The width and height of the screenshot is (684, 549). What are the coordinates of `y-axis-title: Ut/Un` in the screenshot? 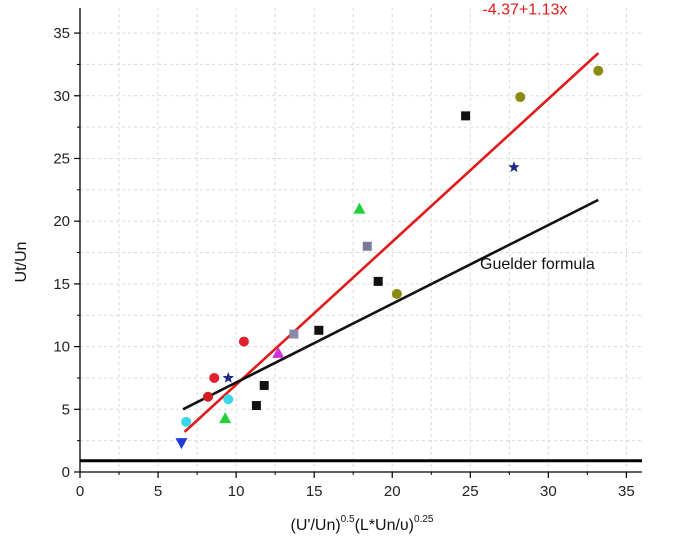 It's located at (21, 262).